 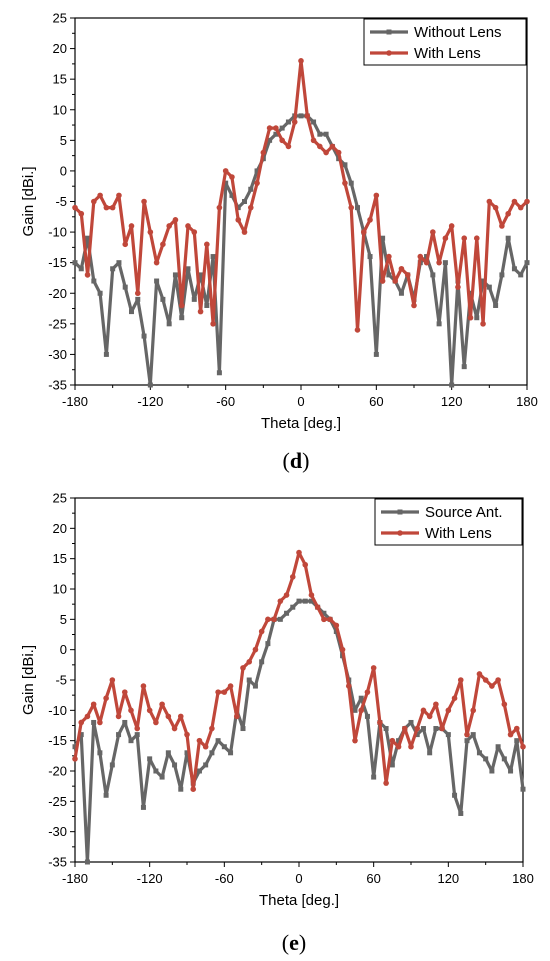 I want to click on y-tick-label: -25, so click(x=57, y=323).